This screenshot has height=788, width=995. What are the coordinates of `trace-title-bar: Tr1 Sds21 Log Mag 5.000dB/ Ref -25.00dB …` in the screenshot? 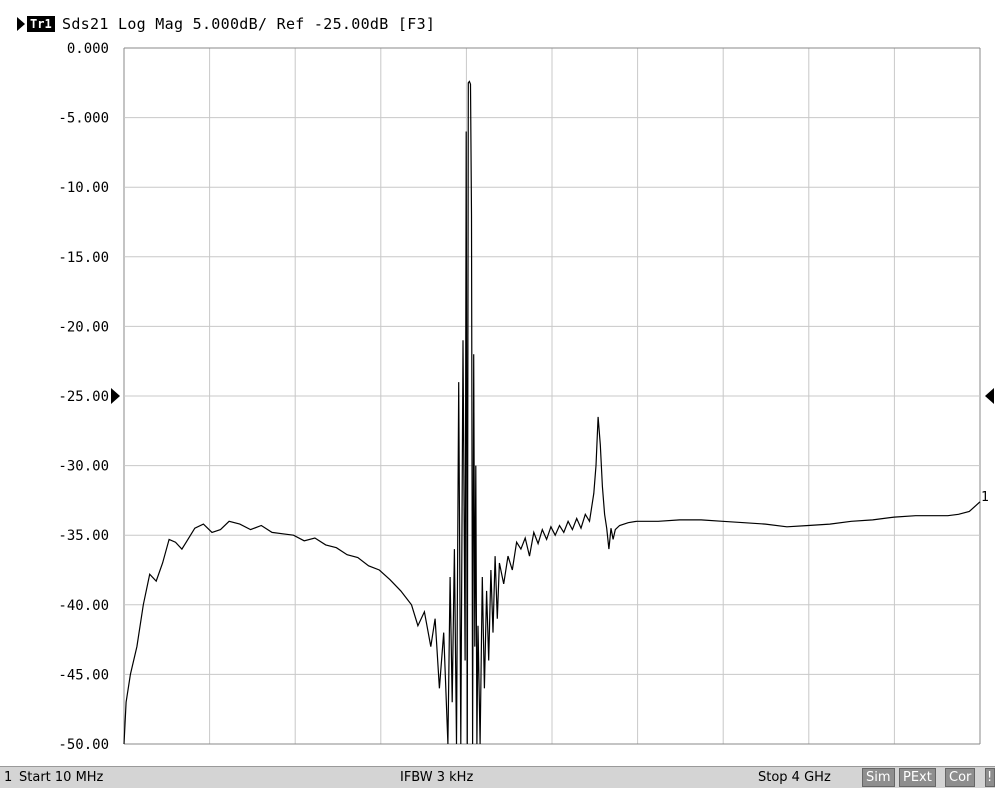 It's located at (497, 20).